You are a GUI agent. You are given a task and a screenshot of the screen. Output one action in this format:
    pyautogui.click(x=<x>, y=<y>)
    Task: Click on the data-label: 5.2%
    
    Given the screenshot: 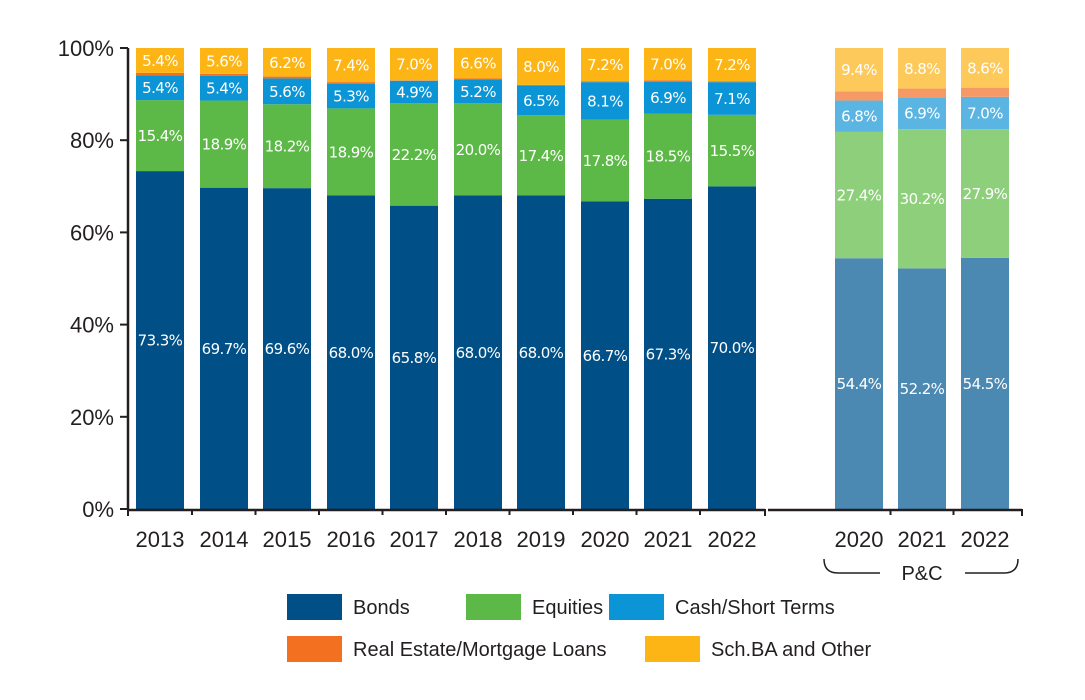 What is the action you would take?
    pyautogui.click(x=478, y=92)
    